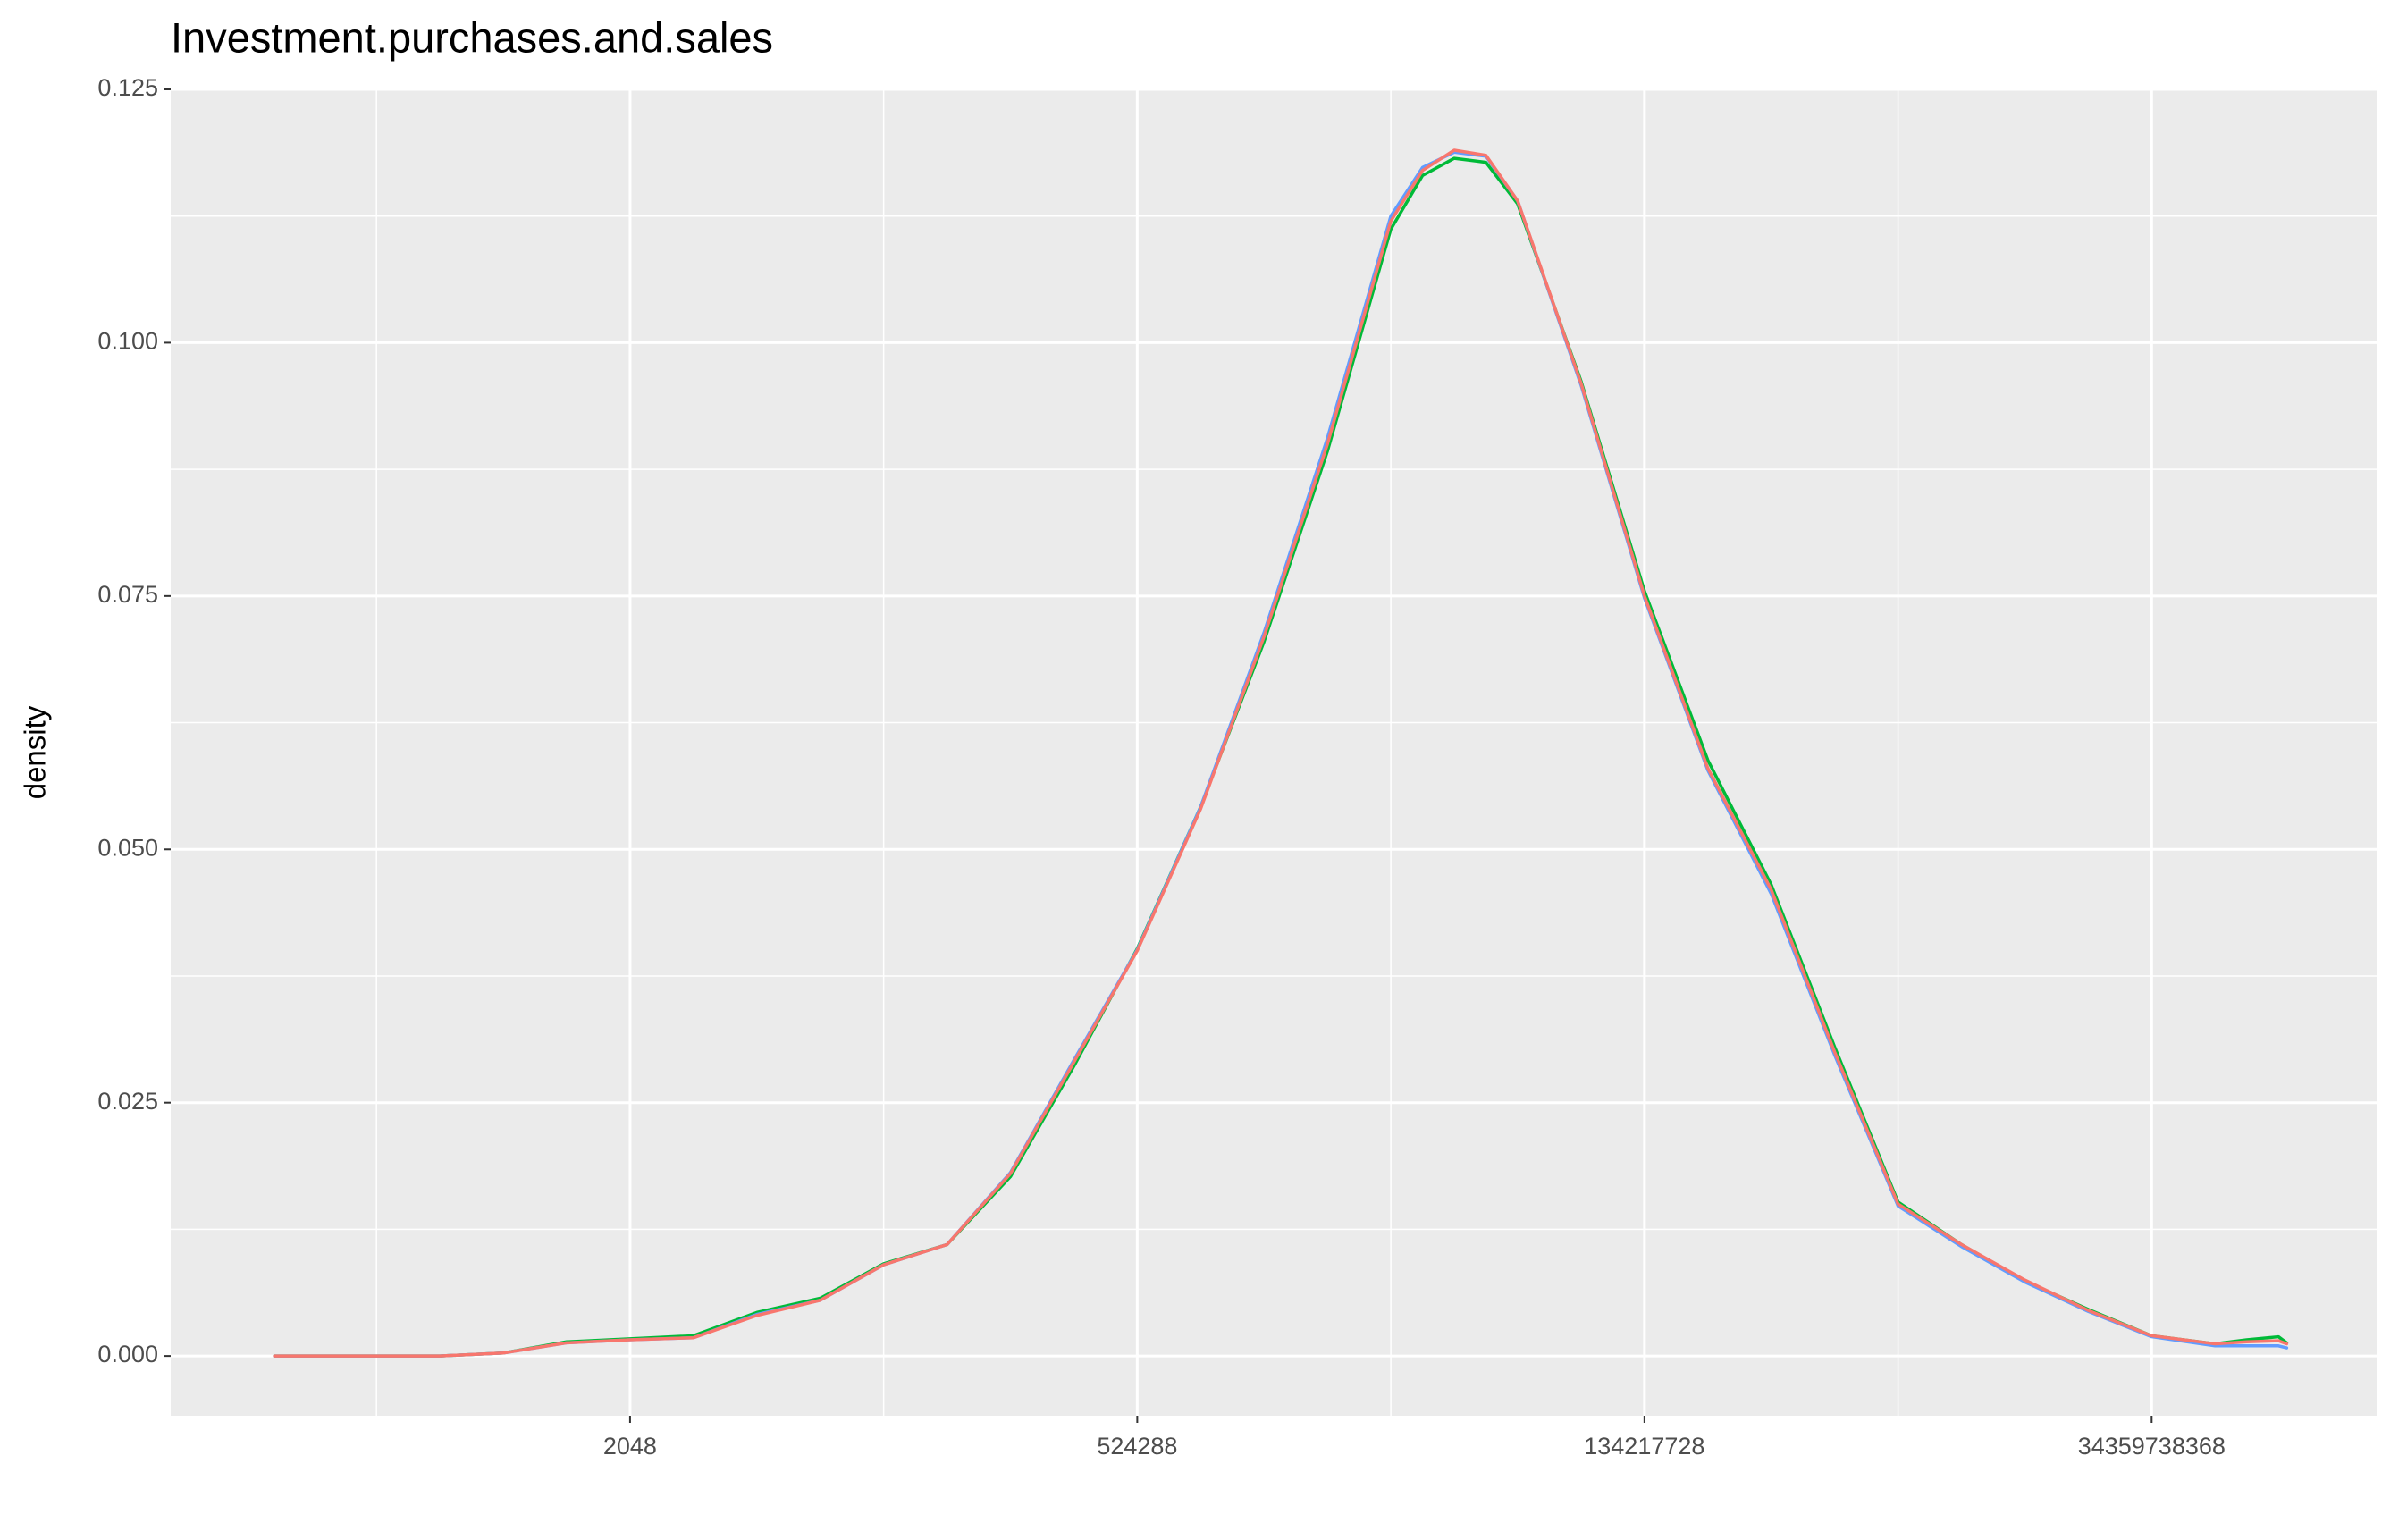 The width and height of the screenshot is (2407, 1540). Describe the element at coordinates (35, 752) in the screenshot. I see `y-axis-label: density` at that location.